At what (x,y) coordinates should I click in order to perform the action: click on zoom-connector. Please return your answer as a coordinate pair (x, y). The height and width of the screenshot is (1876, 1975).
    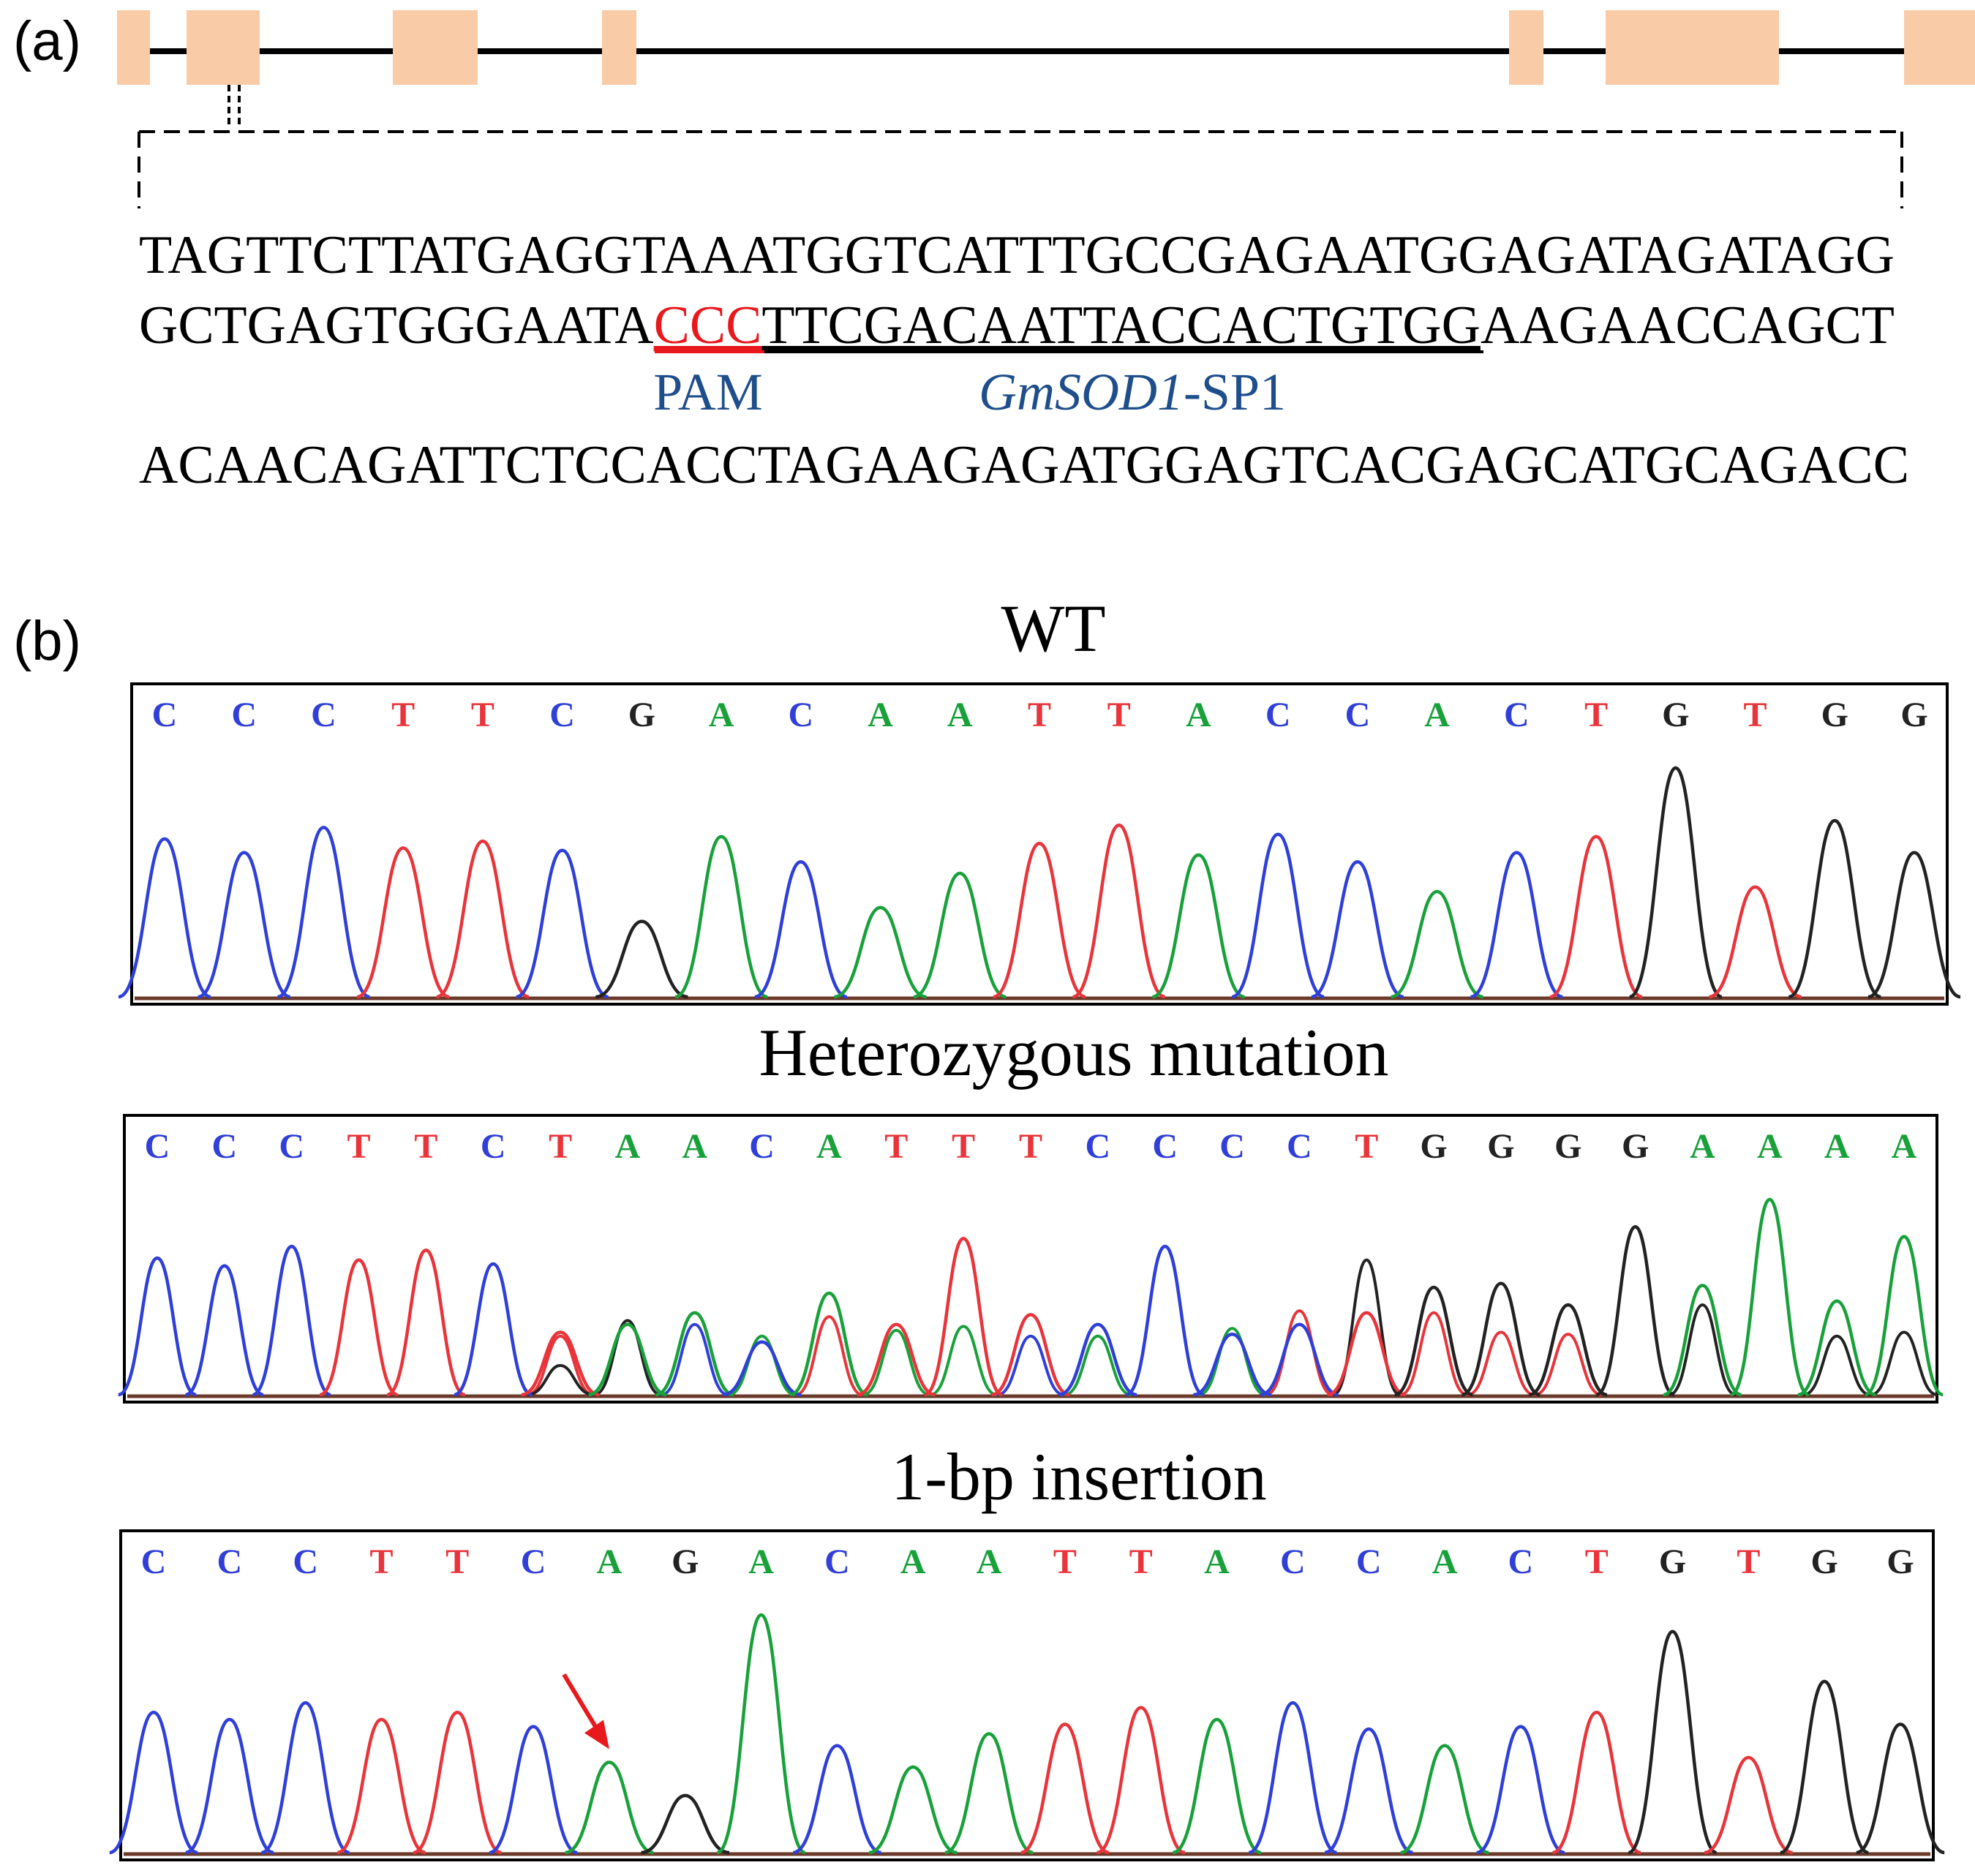
    Looking at the image, I should click on (1020, 146).